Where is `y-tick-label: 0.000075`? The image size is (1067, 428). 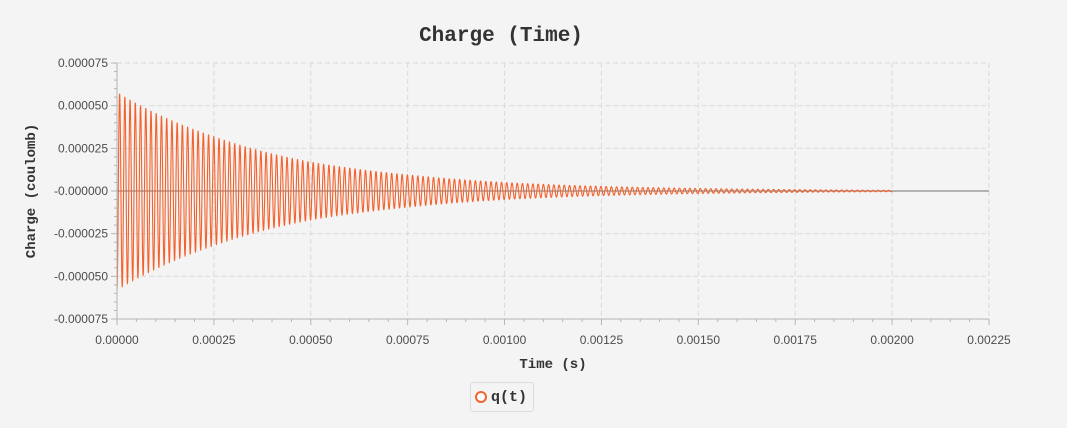
y-tick-label: 0.000075 is located at coordinates (83, 63).